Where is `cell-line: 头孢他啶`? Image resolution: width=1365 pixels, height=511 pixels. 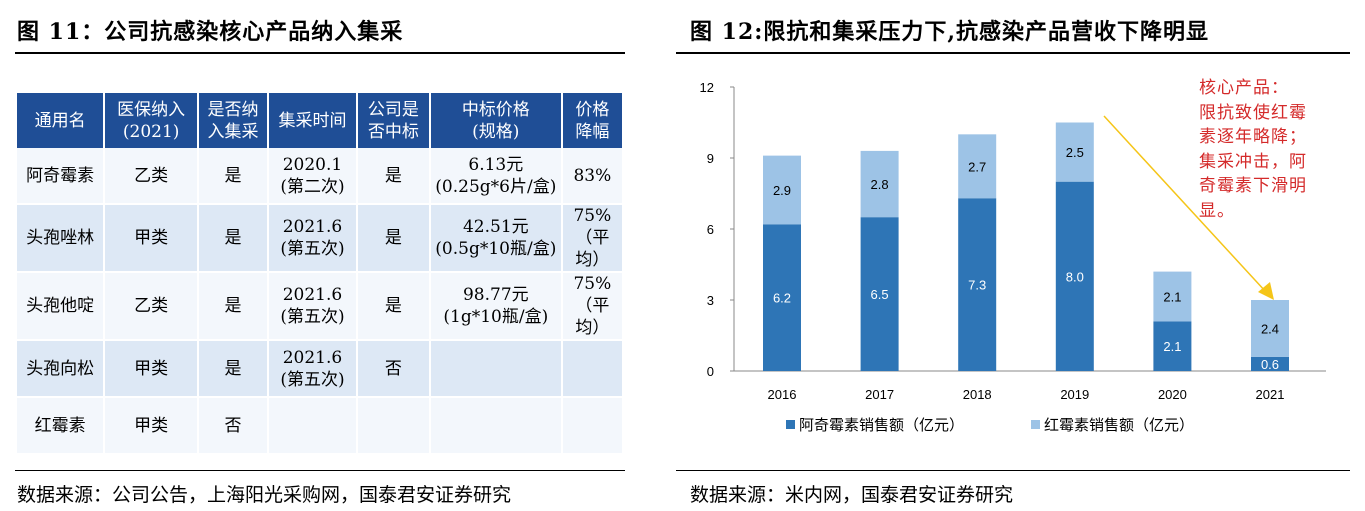 cell-line: 头孢他啶 is located at coordinates (60, 306).